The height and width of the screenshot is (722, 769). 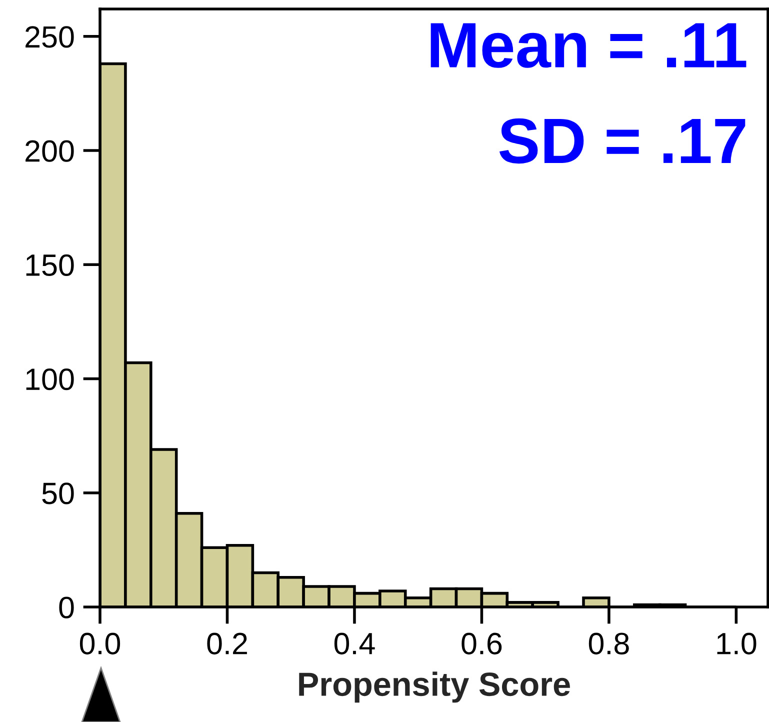 I want to click on y-tick-label: 50, so click(x=58, y=493).